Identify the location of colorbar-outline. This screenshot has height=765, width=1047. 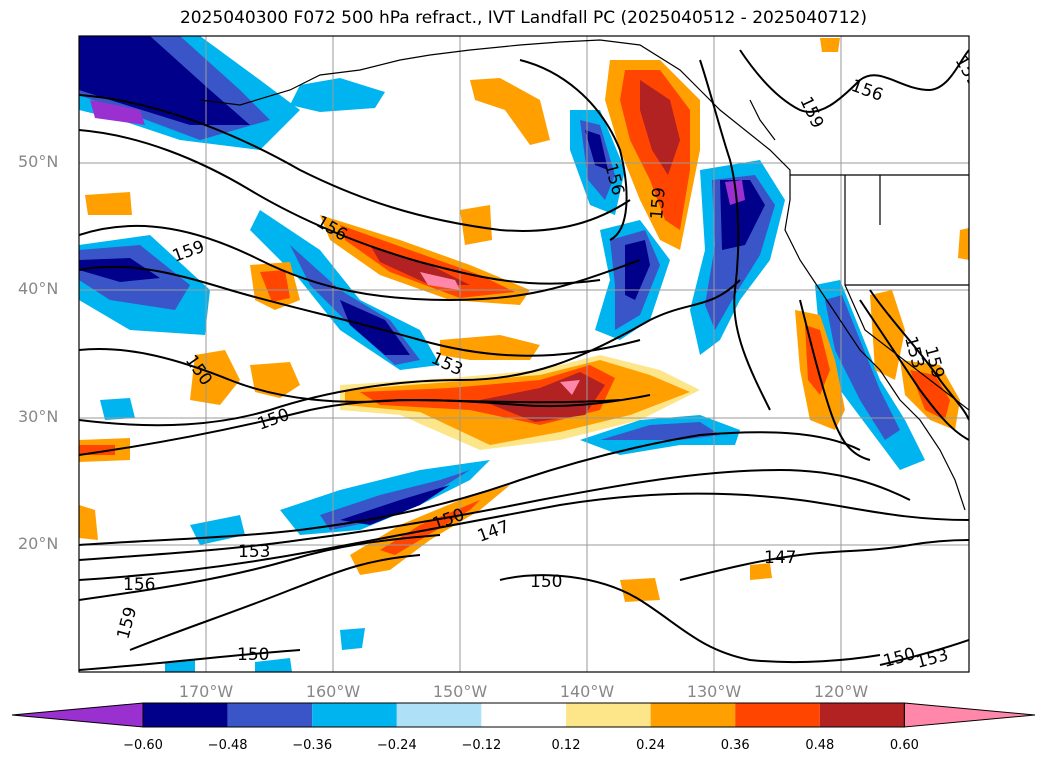
(523, 715).